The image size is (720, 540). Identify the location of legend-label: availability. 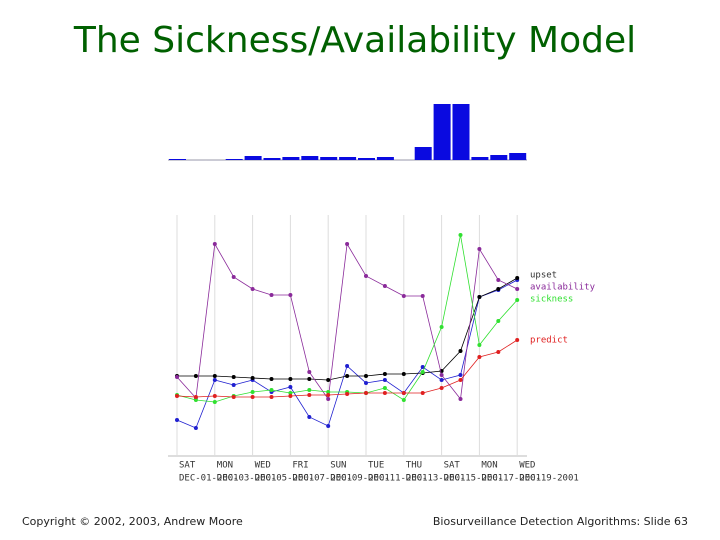
(563, 288).